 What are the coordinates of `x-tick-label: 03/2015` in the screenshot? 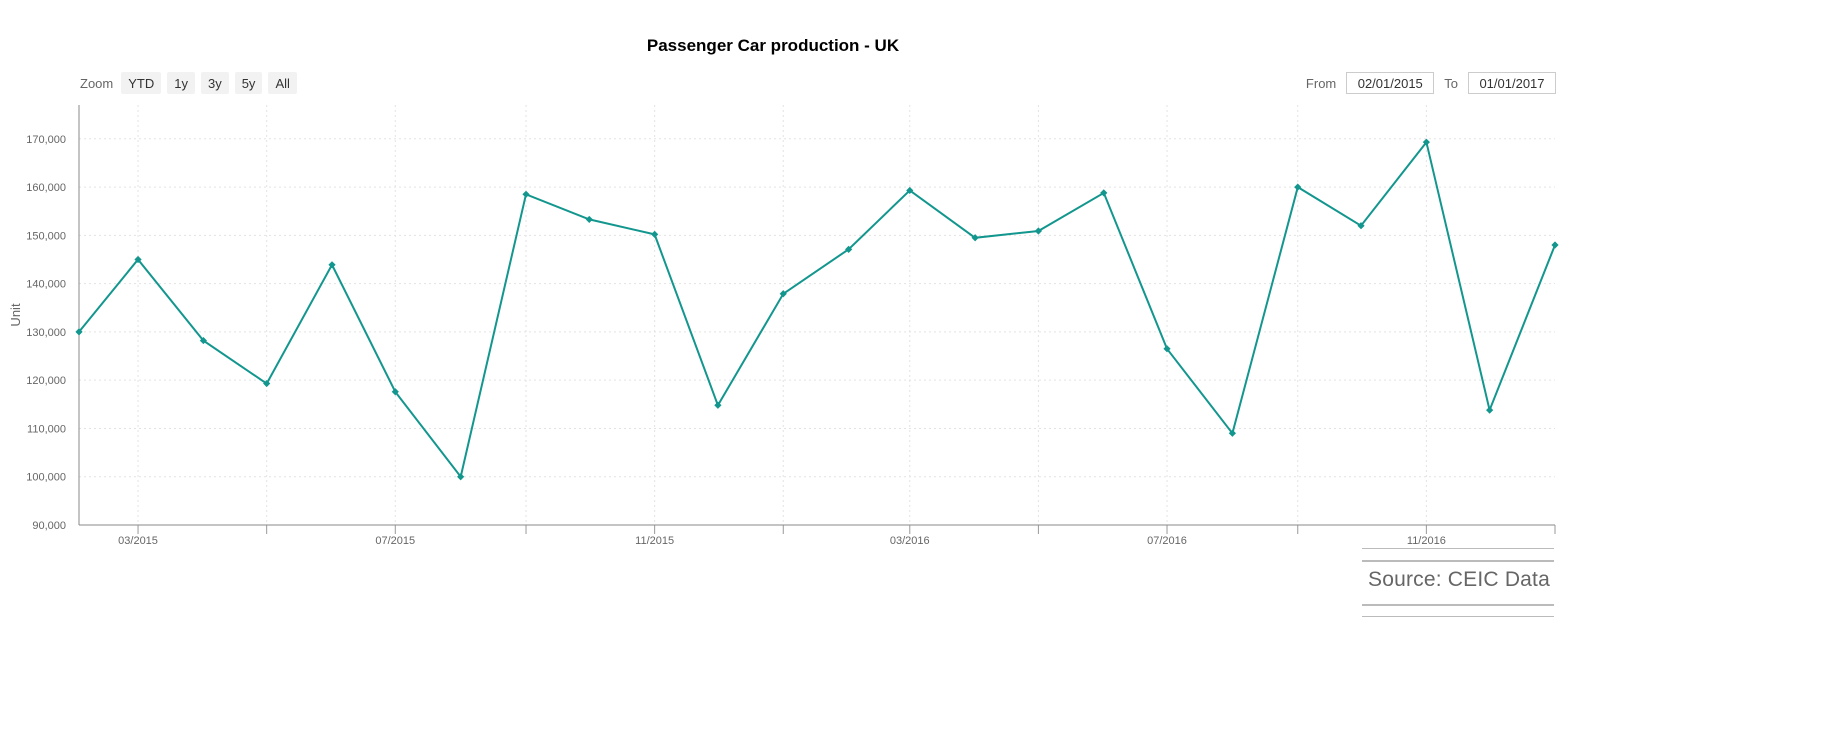 It's located at (138, 541).